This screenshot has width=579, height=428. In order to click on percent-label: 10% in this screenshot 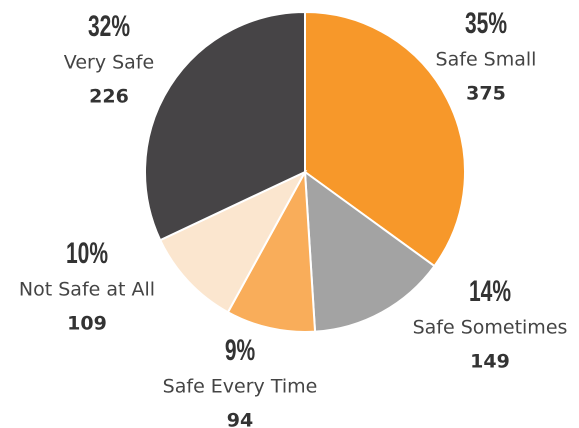, I will do `click(87, 253)`.